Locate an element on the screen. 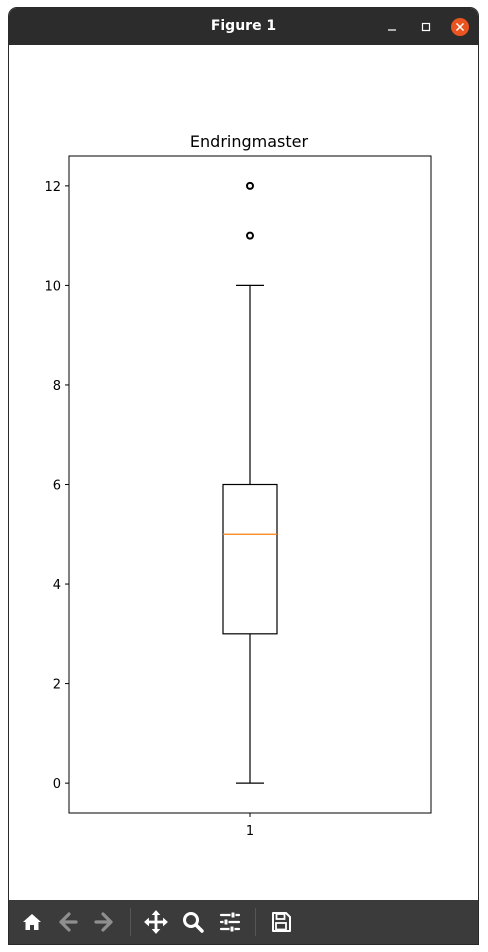 This screenshot has width=488, height=952. y-tick-label: 2 is located at coordinates (57, 685).